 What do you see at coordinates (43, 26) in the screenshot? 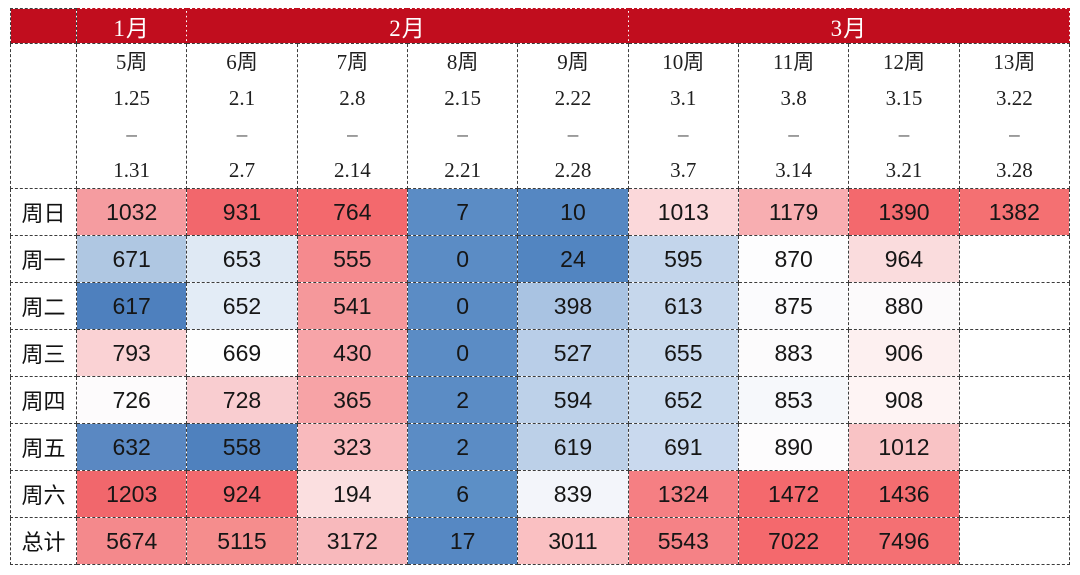
I see `corner-cell` at bounding box center [43, 26].